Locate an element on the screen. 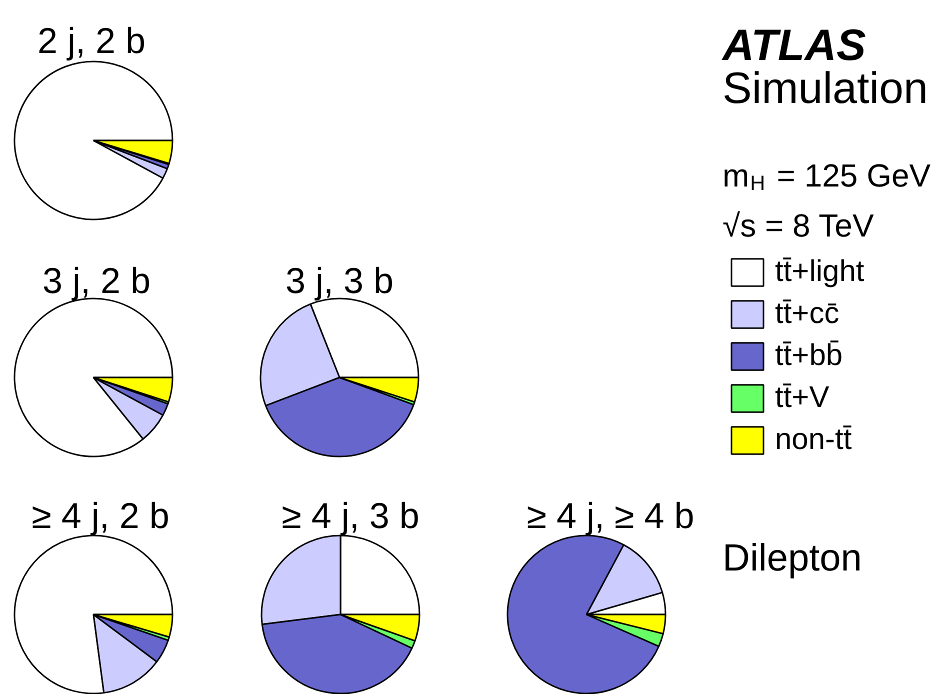  chart-title: 3 j, 3 b is located at coordinates (339, 280).